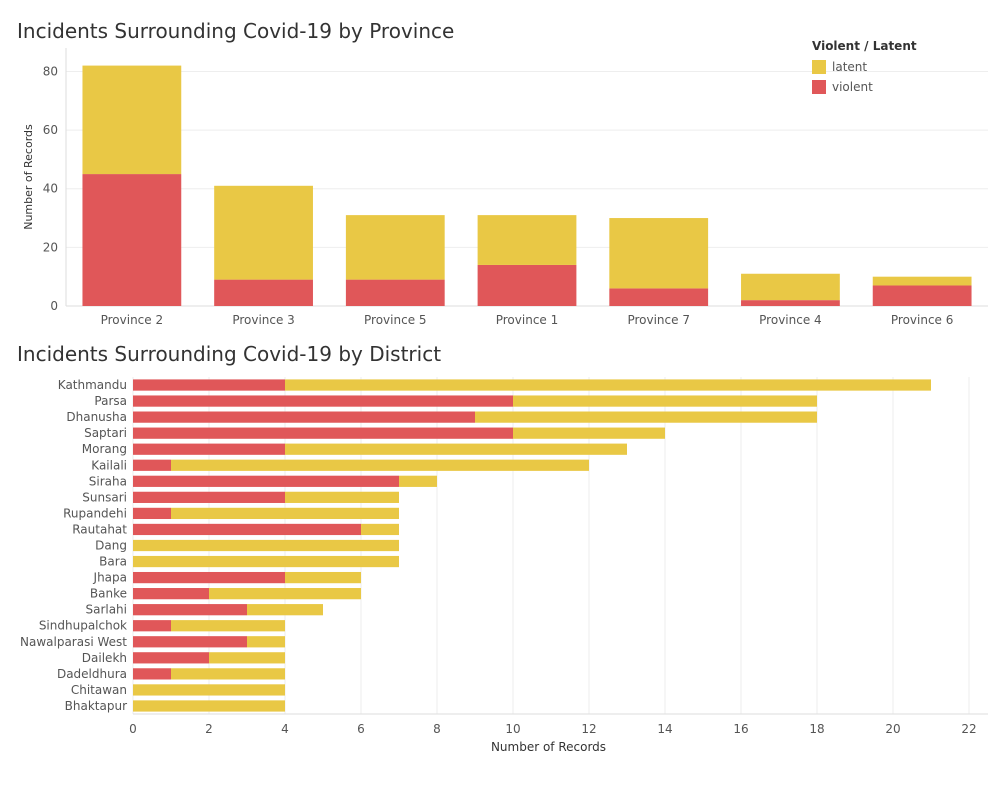 The width and height of the screenshot is (1000, 800). What do you see at coordinates (892, 729) in the screenshot?
I see `x-tick-label-20: 20` at bounding box center [892, 729].